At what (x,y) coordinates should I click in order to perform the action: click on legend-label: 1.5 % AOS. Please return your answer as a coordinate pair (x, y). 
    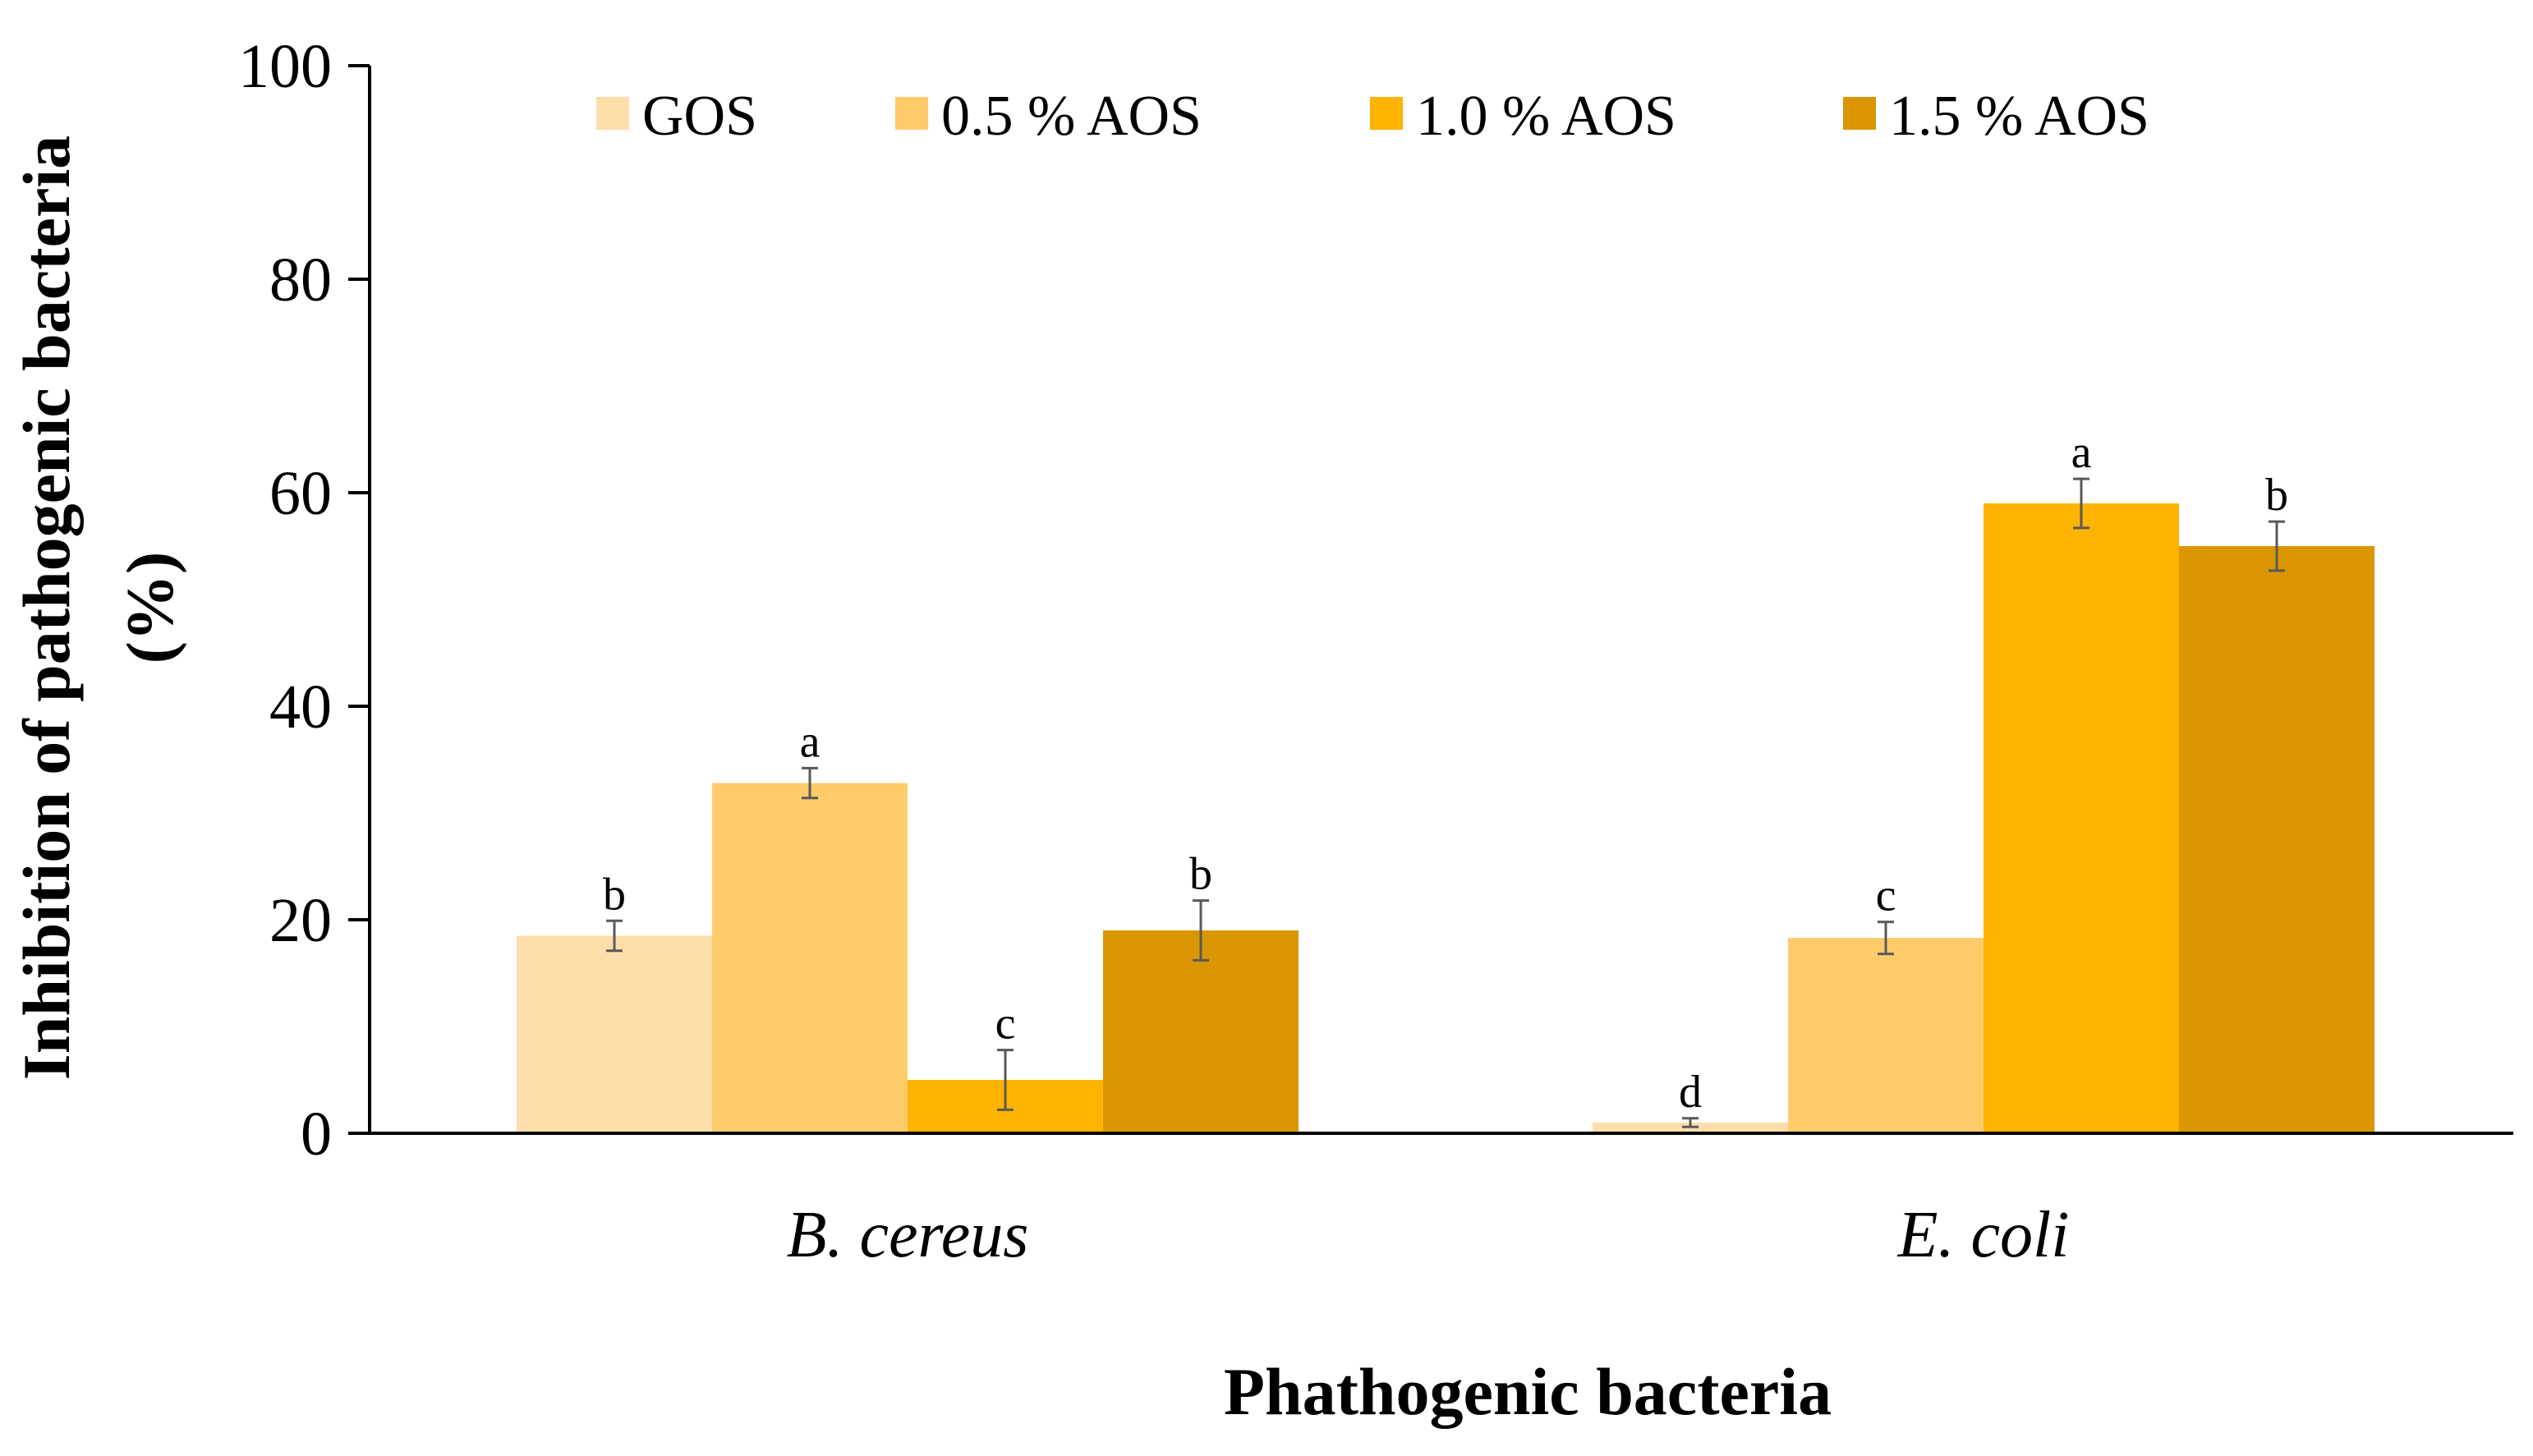
    Looking at the image, I should click on (2019, 116).